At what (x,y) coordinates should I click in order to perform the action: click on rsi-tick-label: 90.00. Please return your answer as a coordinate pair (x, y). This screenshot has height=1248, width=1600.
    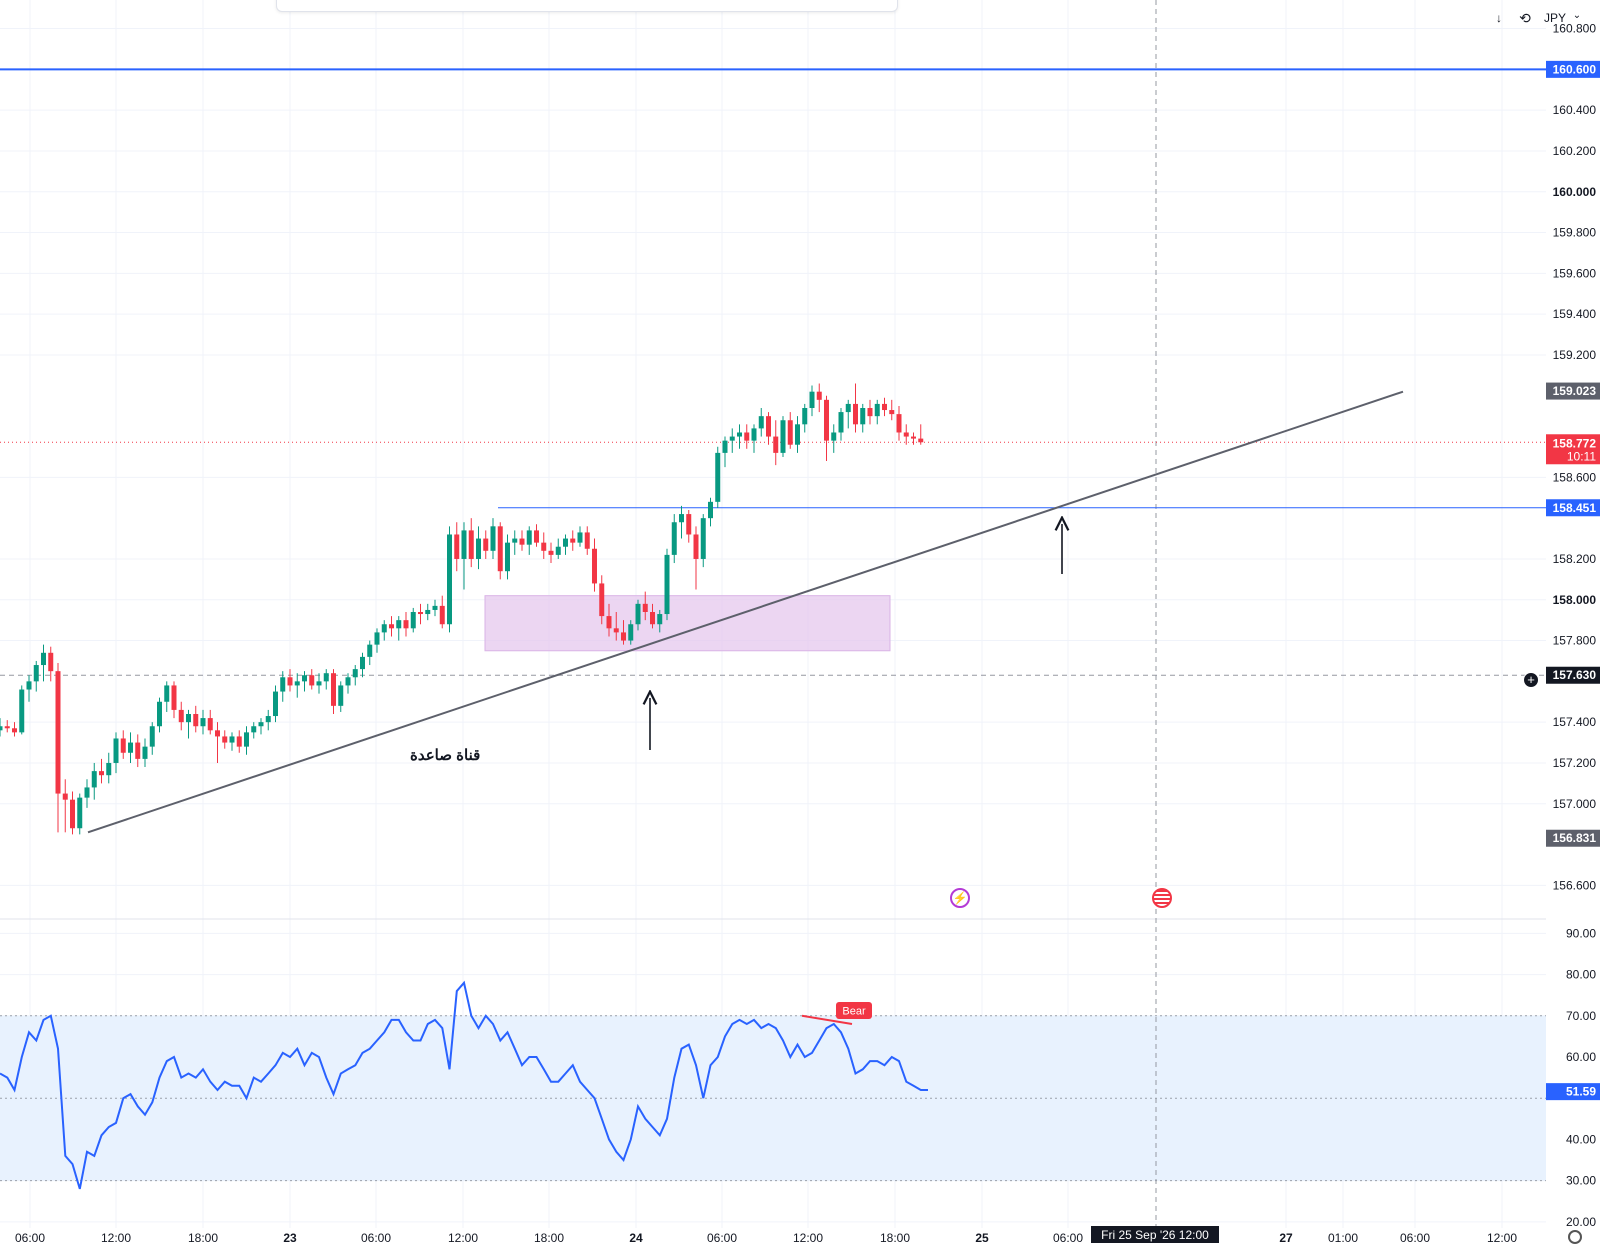
    Looking at the image, I should click on (1581, 933).